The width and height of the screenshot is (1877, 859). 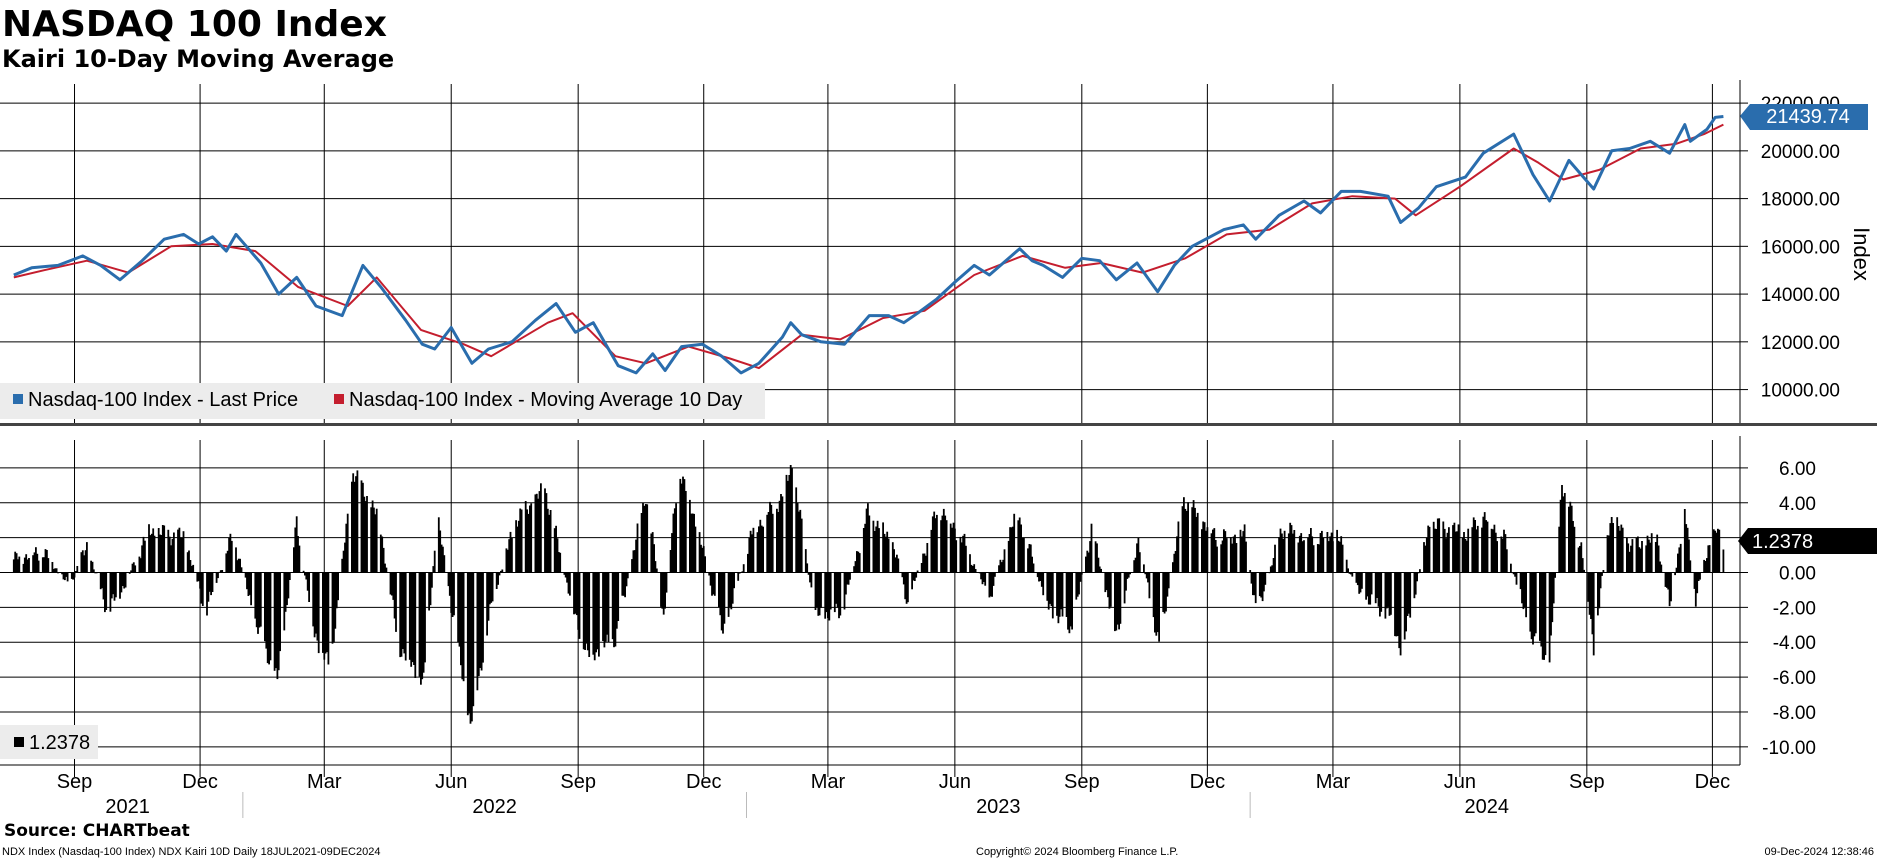 I want to click on kairi-last-value-tag: 1.2378, so click(x=1807, y=541).